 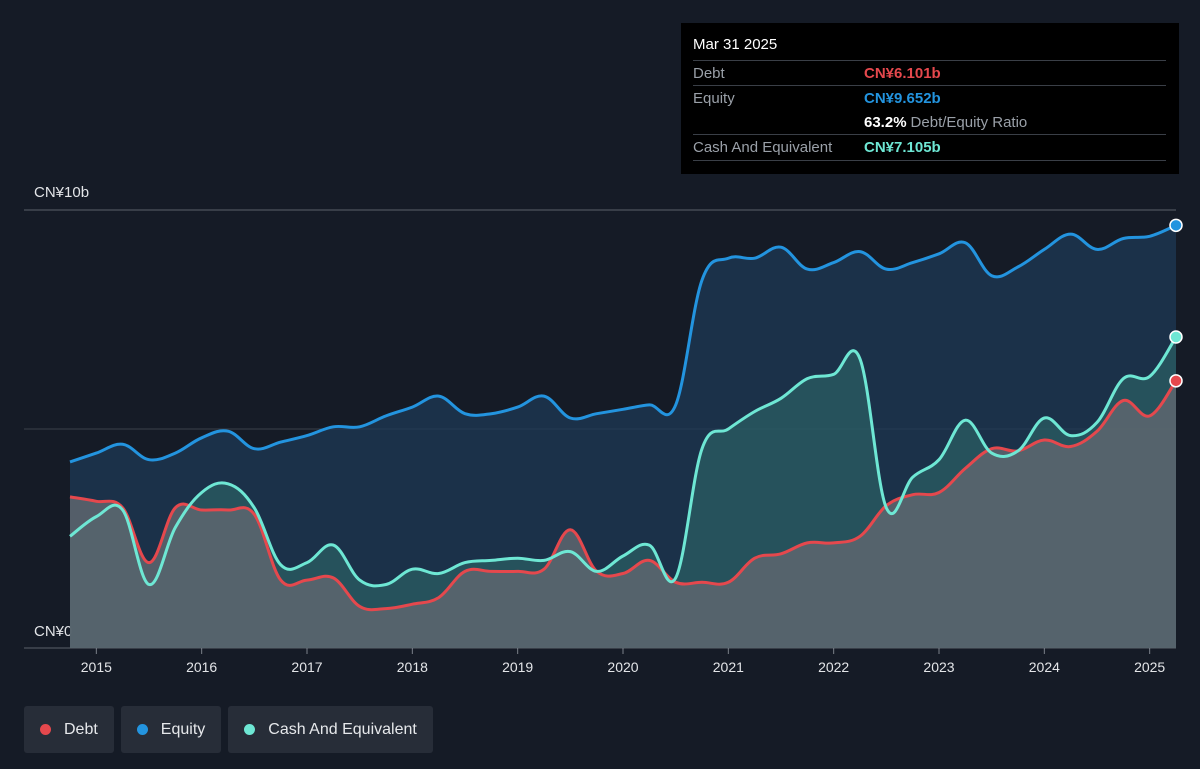 I want to click on legend-equity-label: Equity, so click(x=183, y=729).